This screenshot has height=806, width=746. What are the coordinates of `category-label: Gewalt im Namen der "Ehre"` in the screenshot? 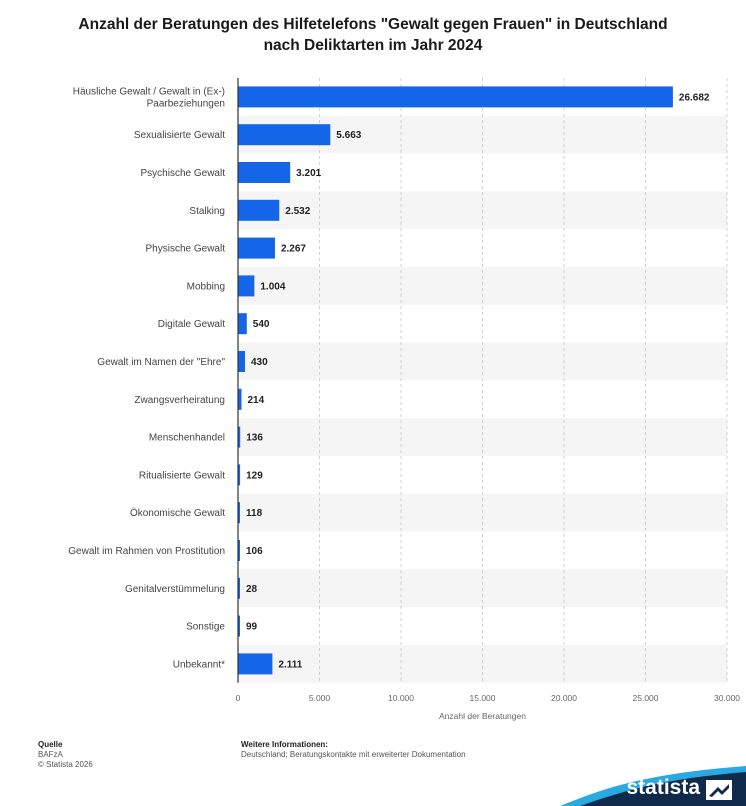 It's located at (161, 362).